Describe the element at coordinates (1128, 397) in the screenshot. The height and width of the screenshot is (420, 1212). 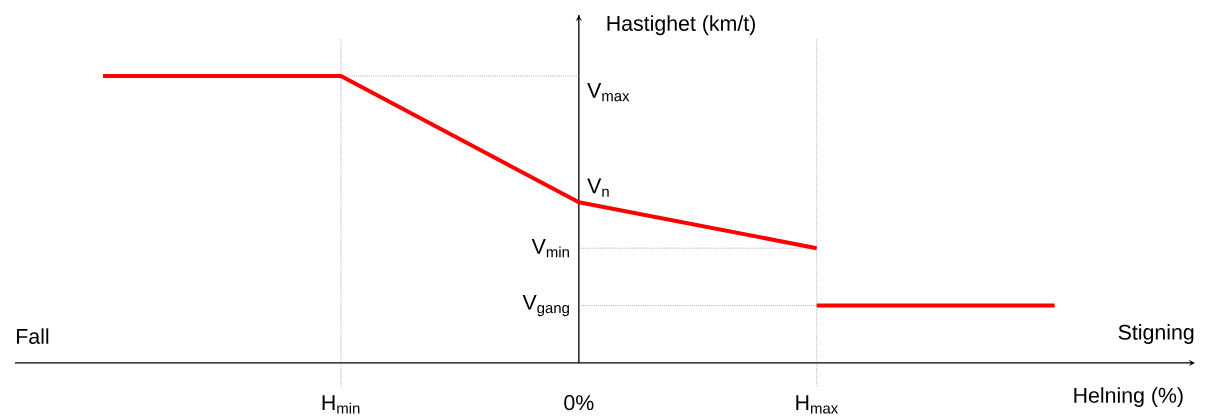
I see `x-axis-title: Helning (%)` at that location.